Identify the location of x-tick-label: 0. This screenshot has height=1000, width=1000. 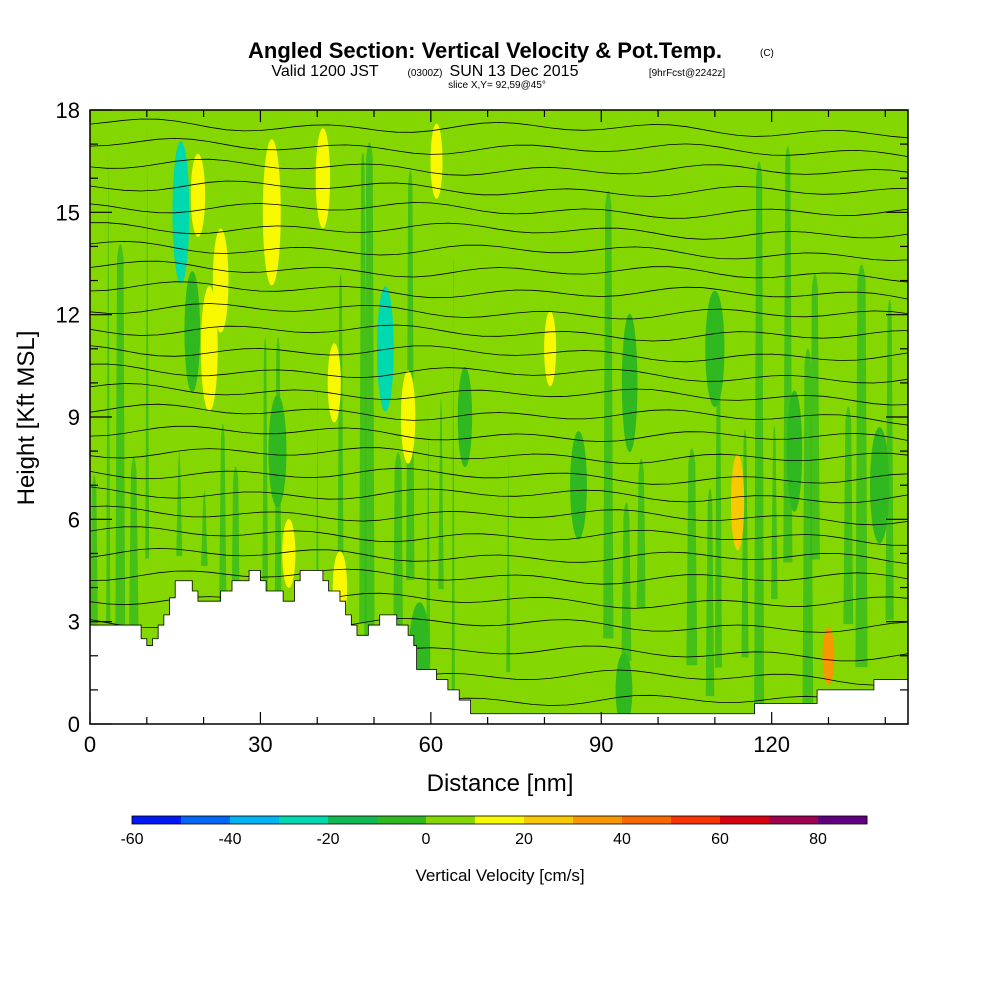
(90, 744).